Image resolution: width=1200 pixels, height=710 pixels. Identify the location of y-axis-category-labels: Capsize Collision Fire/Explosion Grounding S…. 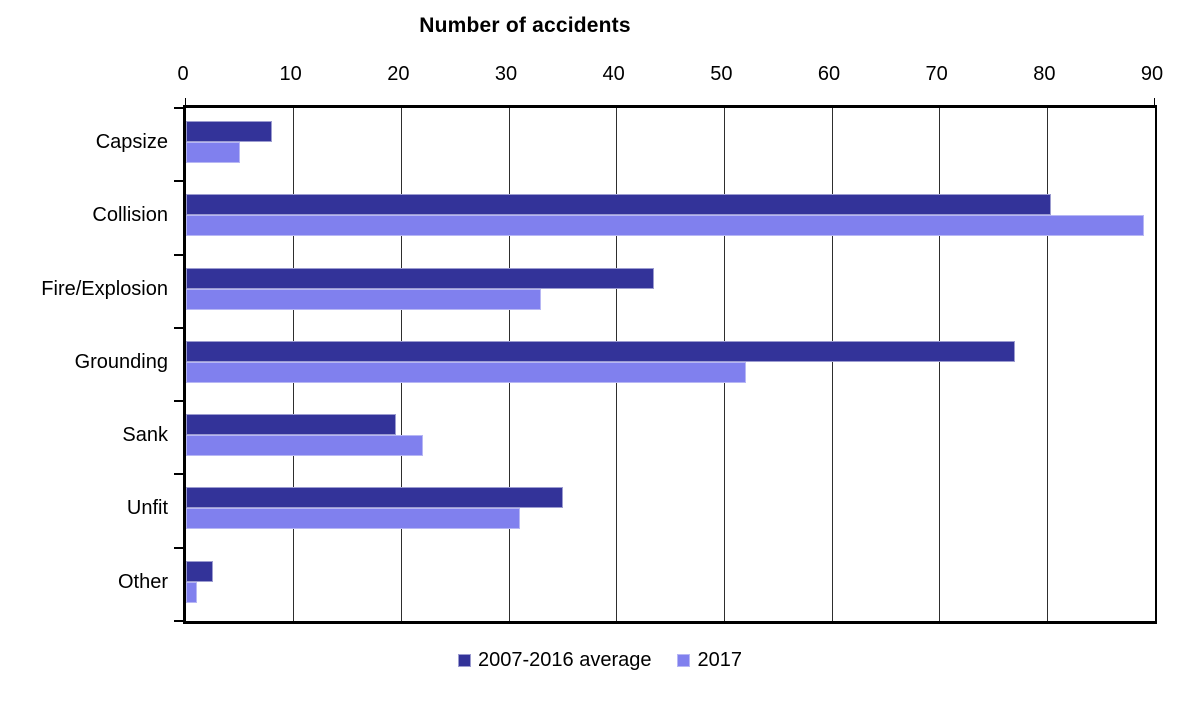
(84, 361).